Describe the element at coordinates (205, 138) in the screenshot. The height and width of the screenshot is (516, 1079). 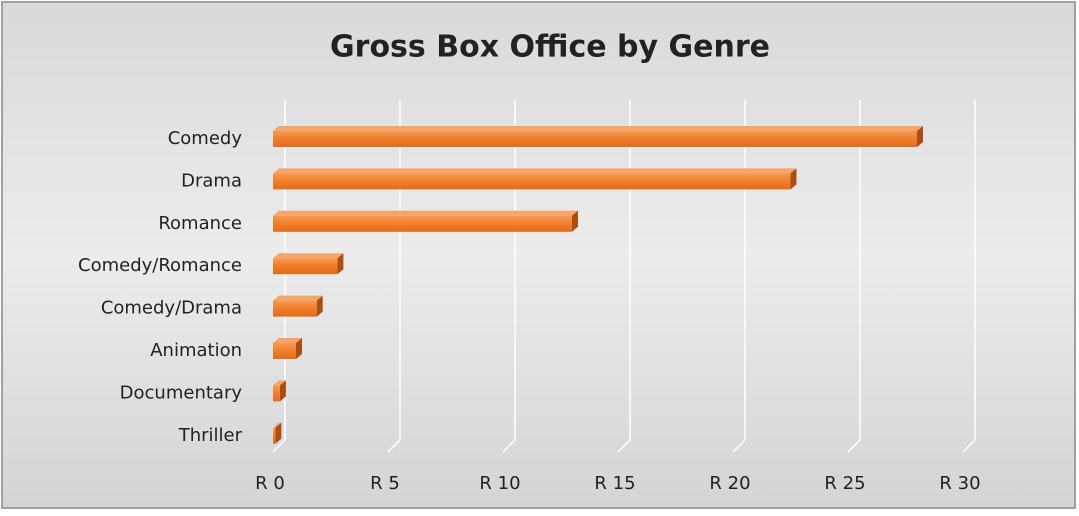
I see `y-tick-label: Comedy` at that location.